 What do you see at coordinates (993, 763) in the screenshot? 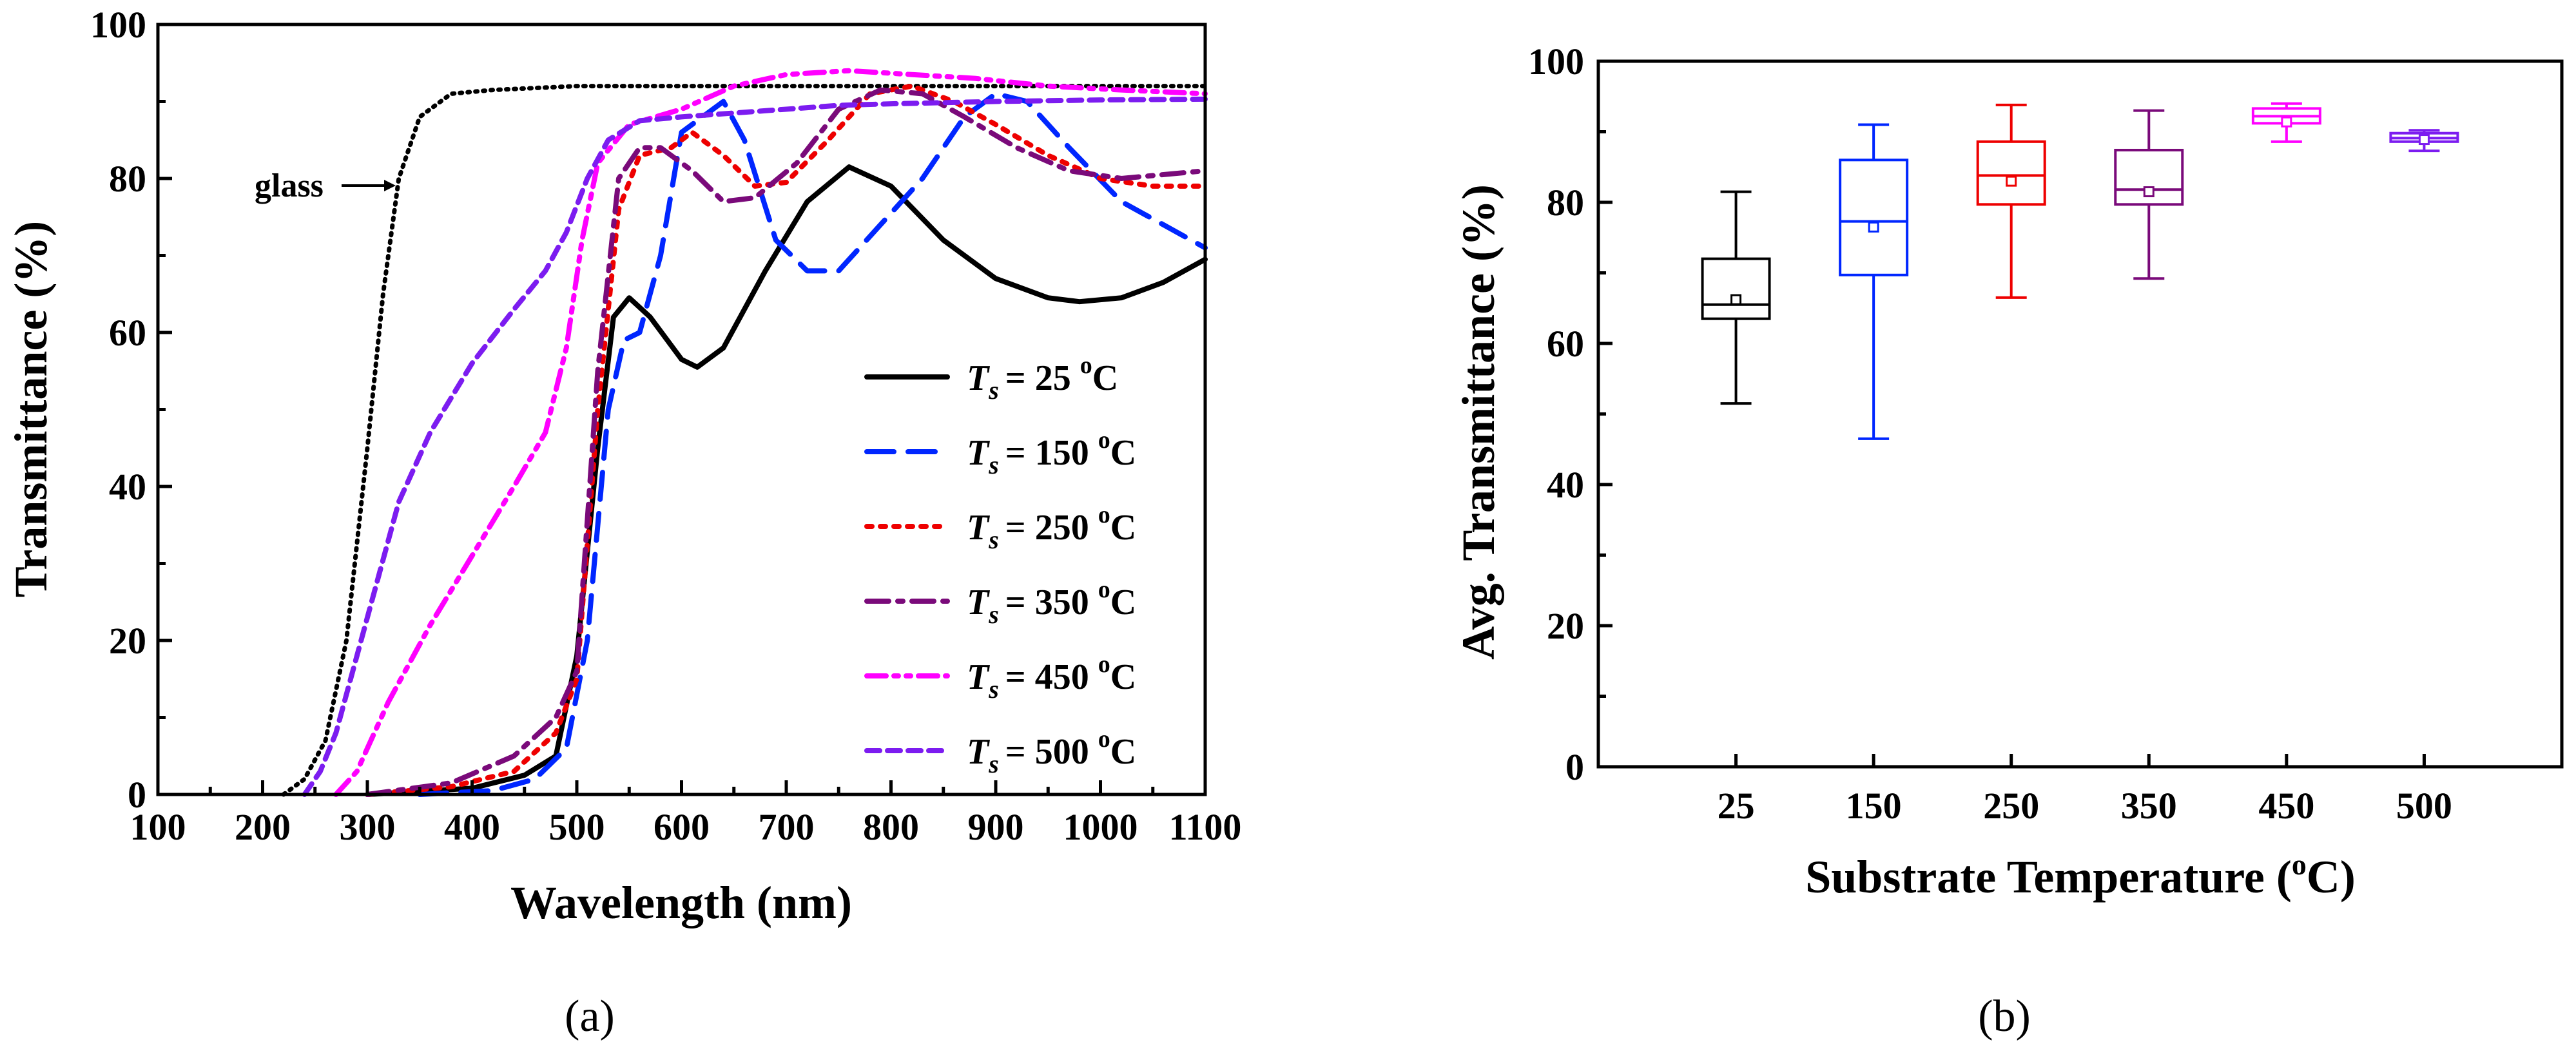
I see `legend-entry-6-subscript: s` at bounding box center [993, 763].